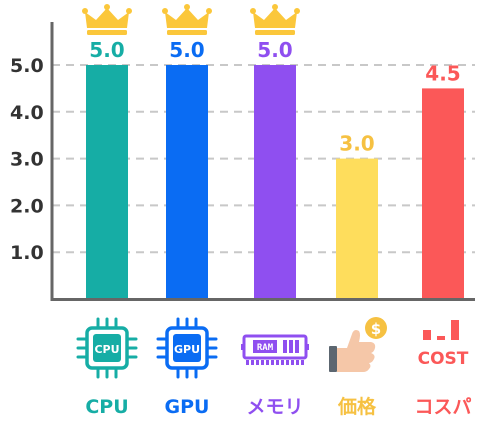 The height and width of the screenshot is (428, 488). Describe the element at coordinates (106, 407) in the screenshot. I see `category-label: CPU` at that location.